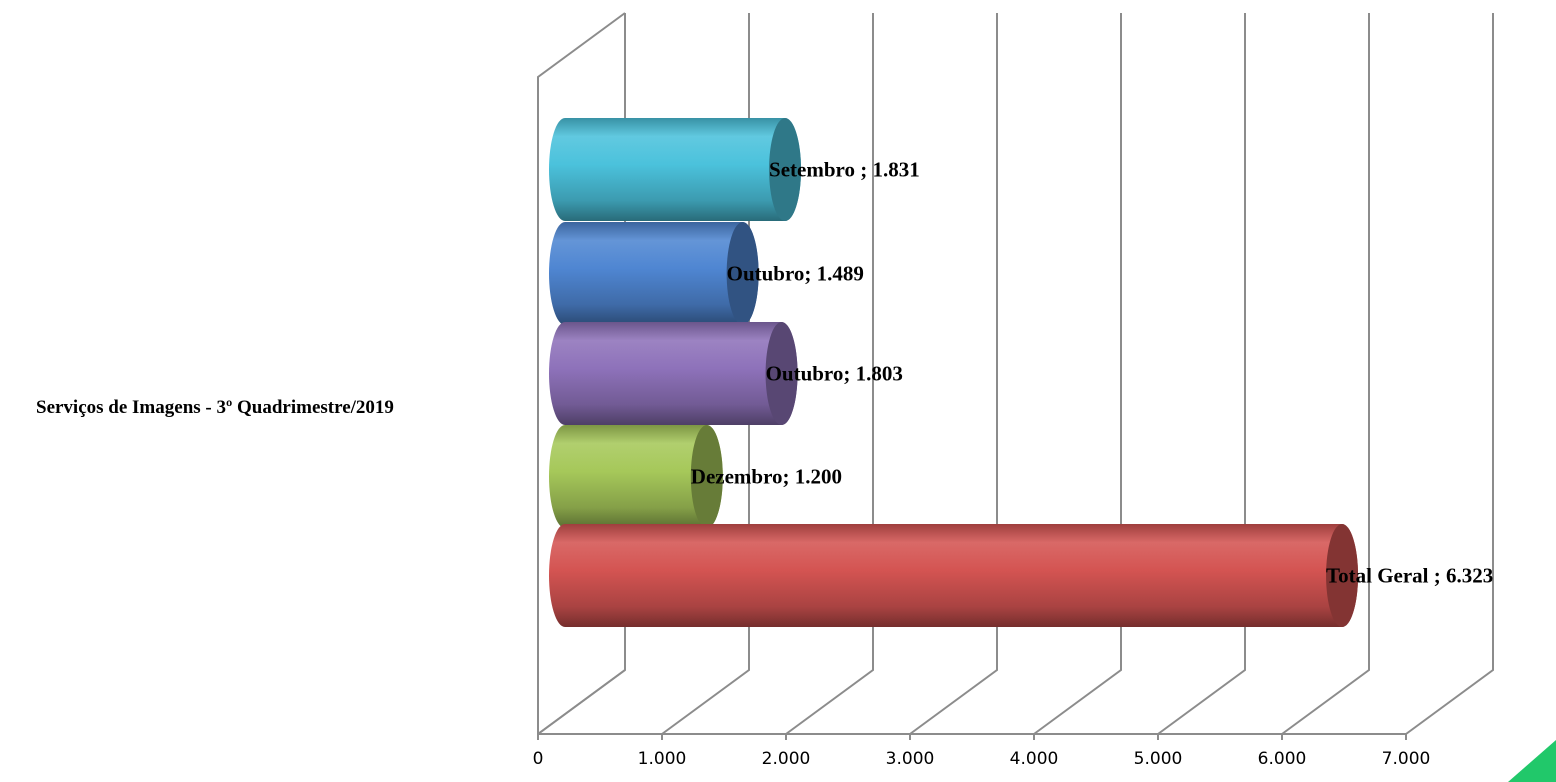 This screenshot has width=1556, height=782. What do you see at coordinates (786, 759) in the screenshot?
I see `x-tick-label: 2.000` at bounding box center [786, 759].